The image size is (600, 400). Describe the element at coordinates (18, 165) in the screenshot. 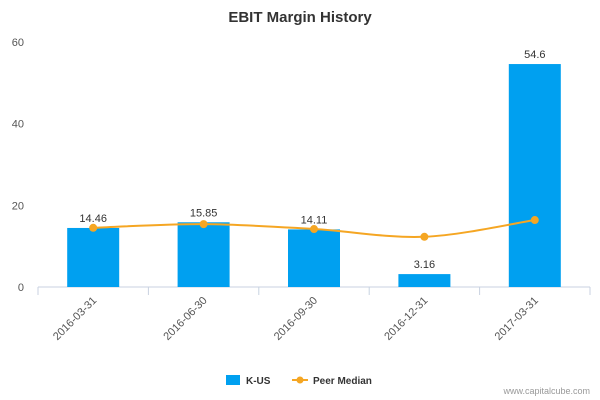

I see `y-axis: 0 20 40 60` at that location.